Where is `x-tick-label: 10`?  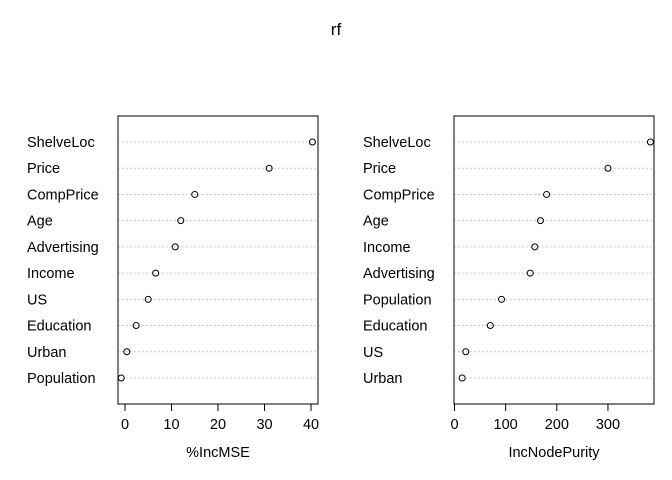 x-tick-label: 10 is located at coordinates (171, 425).